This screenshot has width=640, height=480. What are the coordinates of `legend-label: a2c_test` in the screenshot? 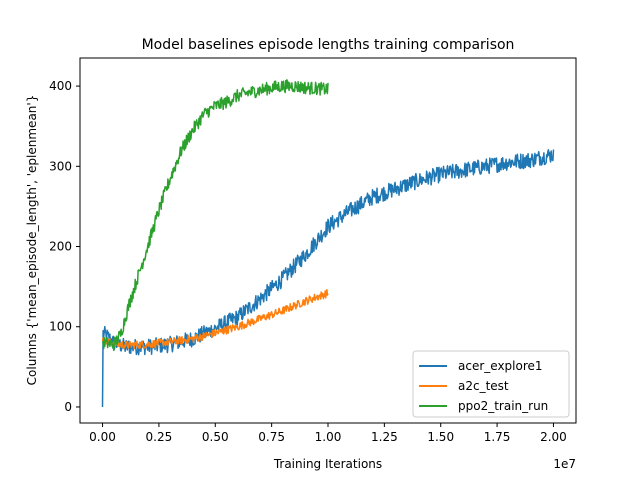 It's located at (483, 386).